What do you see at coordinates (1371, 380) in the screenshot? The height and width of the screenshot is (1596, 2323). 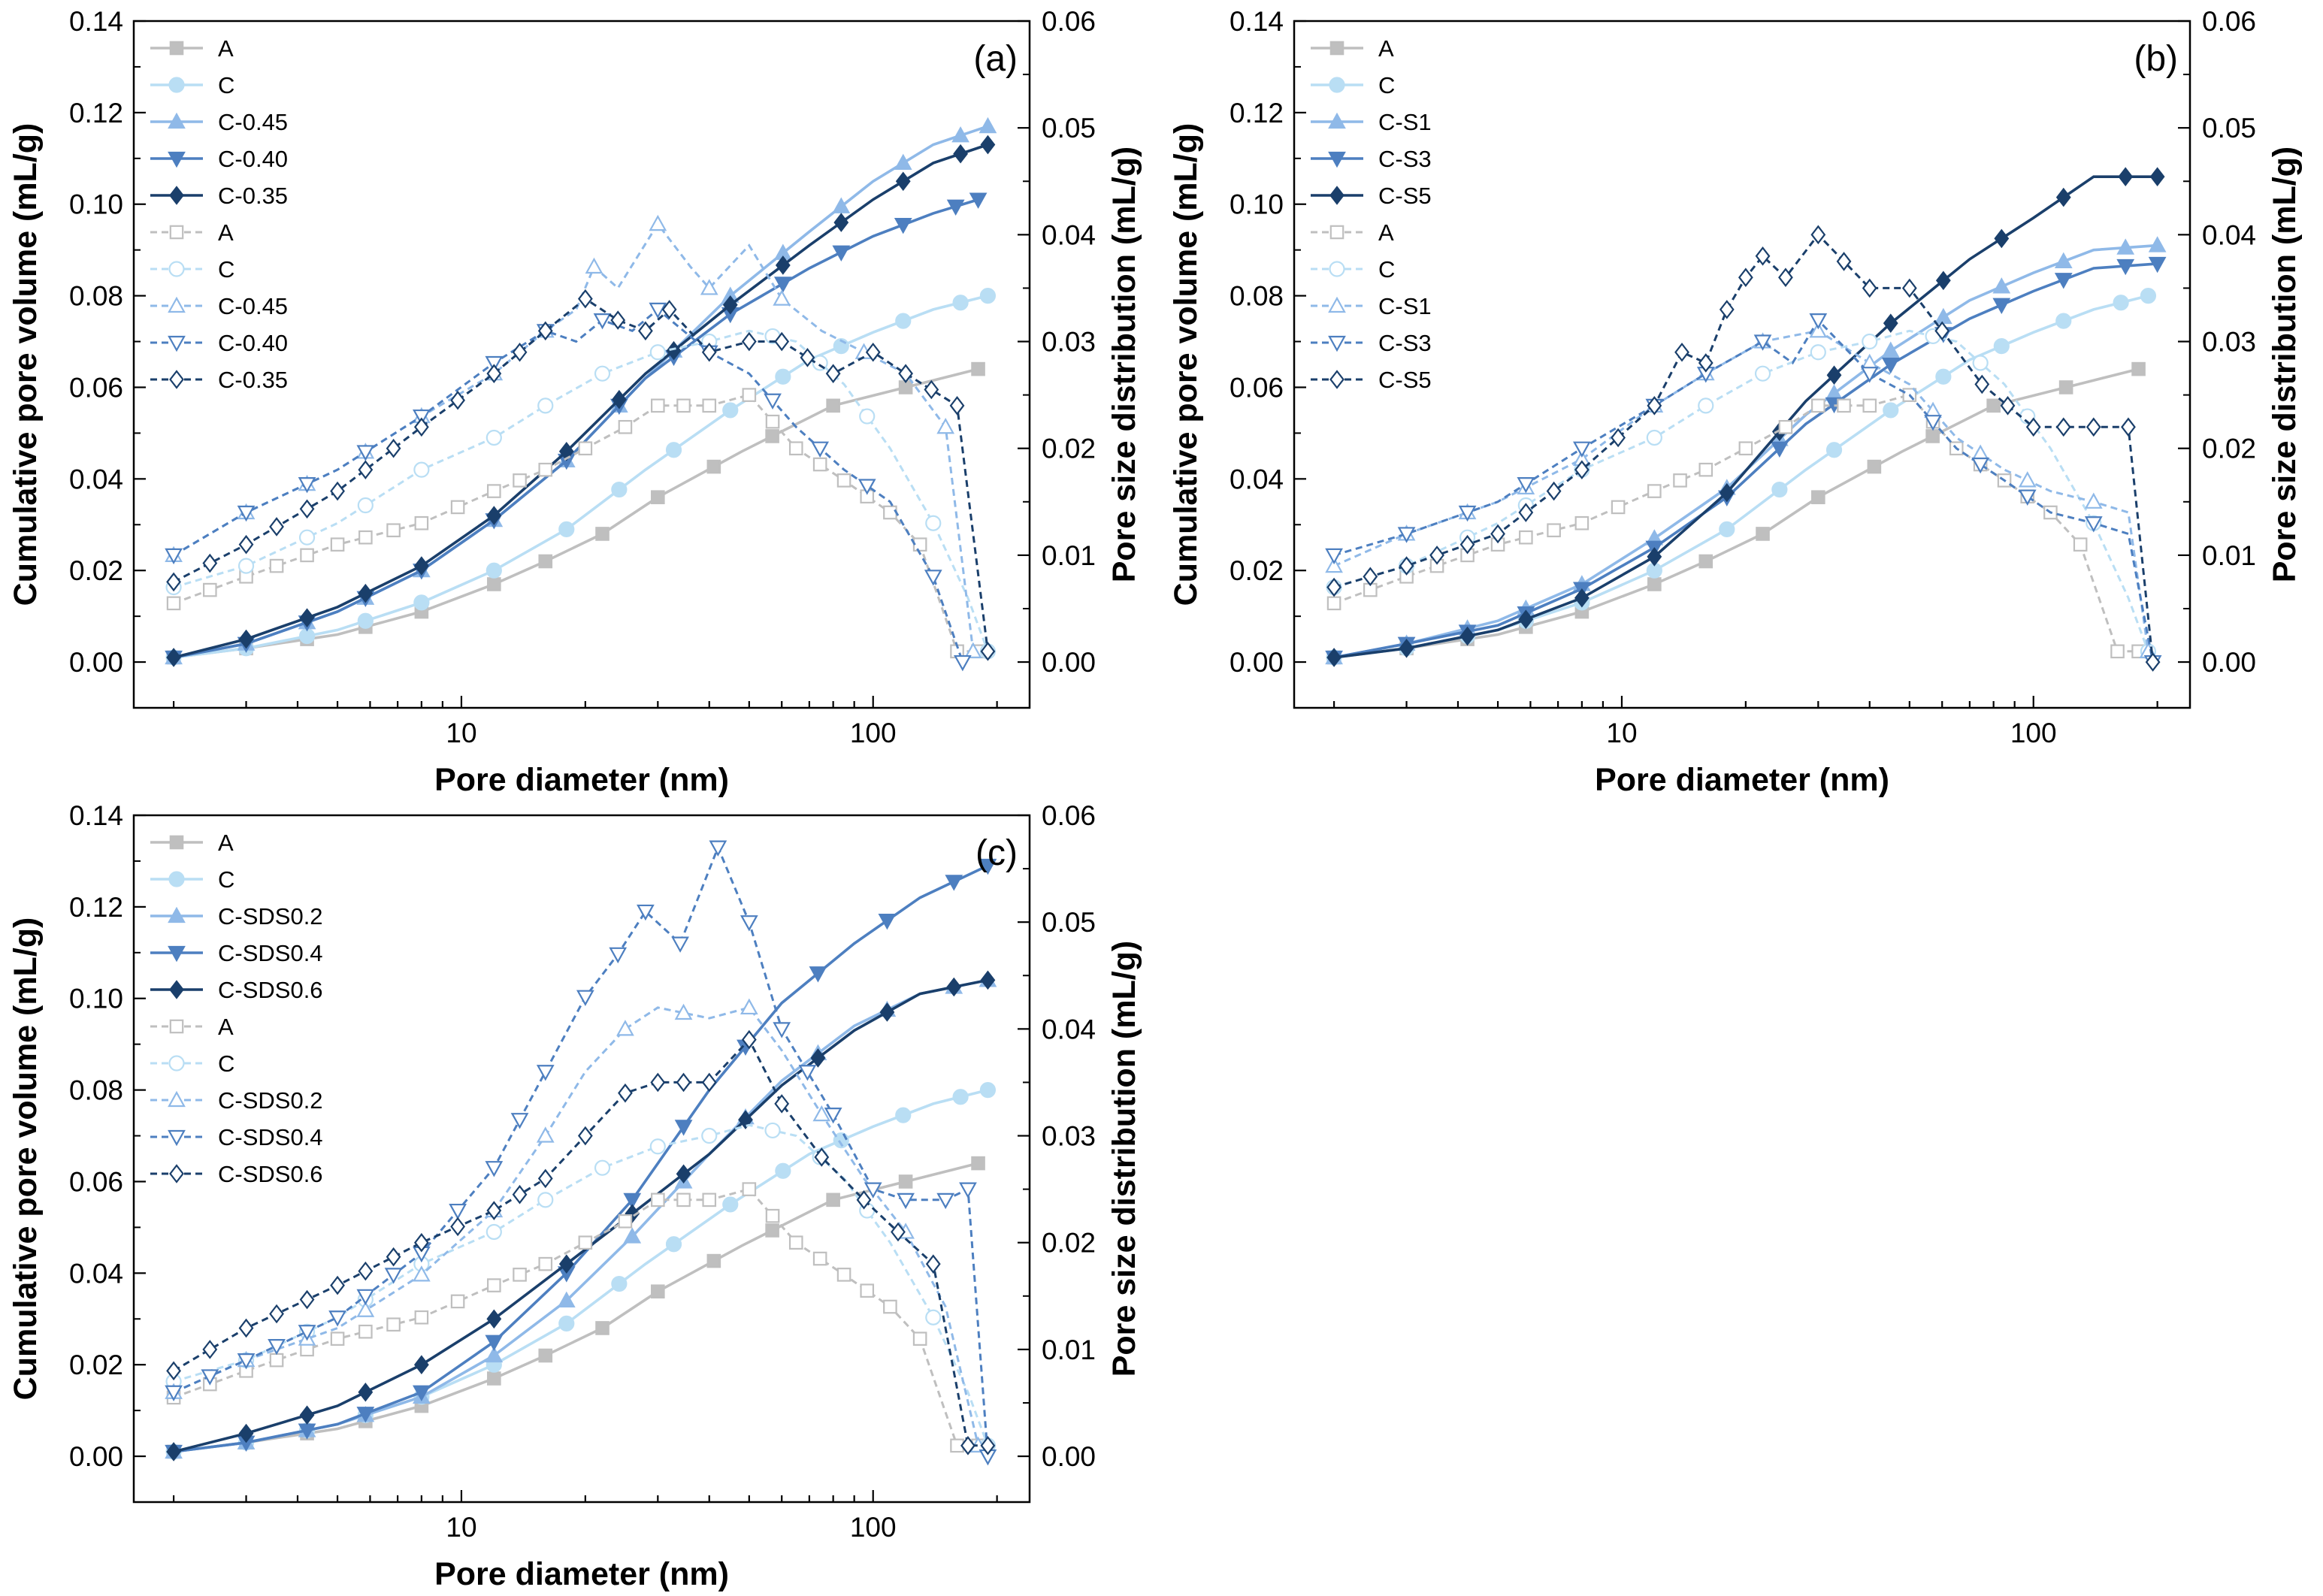 I see `legend-item-c-s5-psd: C-S5` at bounding box center [1371, 380].